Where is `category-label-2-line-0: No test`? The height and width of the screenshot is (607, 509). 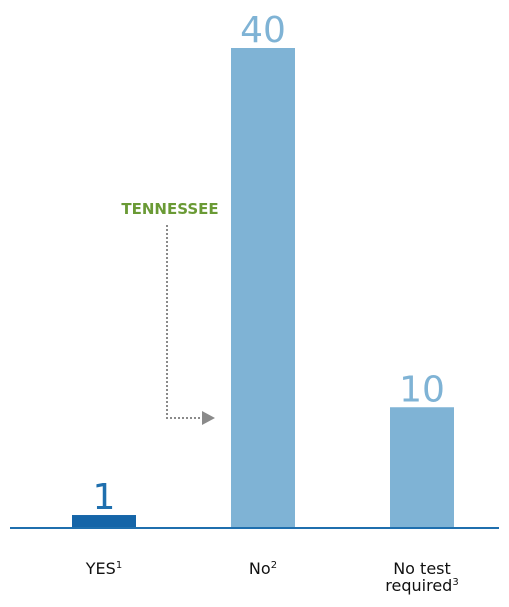 category-label-2-line-0: No test is located at coordinates (422, 568).